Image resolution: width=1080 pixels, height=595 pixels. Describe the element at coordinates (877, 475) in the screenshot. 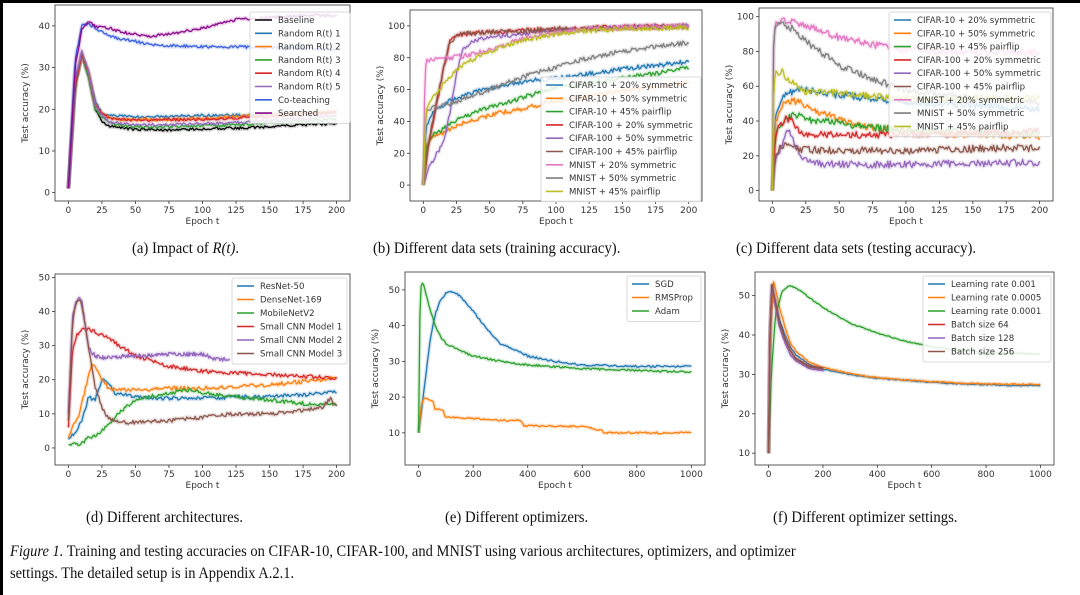

I see `x-tick-label: 400` at that location.